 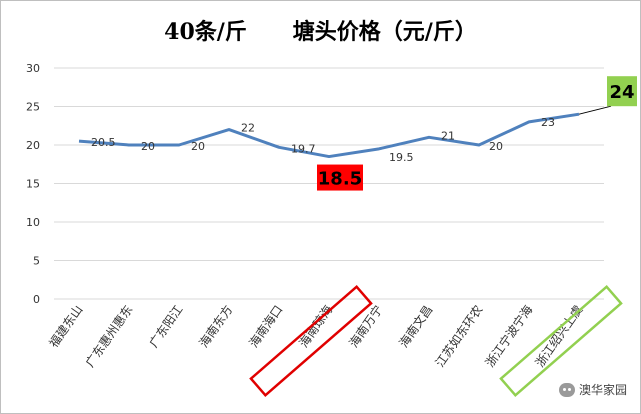 What do you see at coordinates (103, 142) in the screenshot?
I see `data-label: 20.5` at bounding box center [103, 142].